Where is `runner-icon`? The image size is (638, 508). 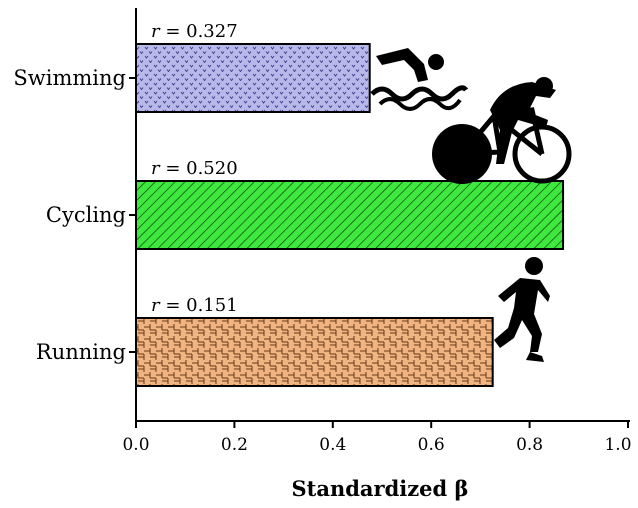 runner-icon is located at coordinates (522, 309).